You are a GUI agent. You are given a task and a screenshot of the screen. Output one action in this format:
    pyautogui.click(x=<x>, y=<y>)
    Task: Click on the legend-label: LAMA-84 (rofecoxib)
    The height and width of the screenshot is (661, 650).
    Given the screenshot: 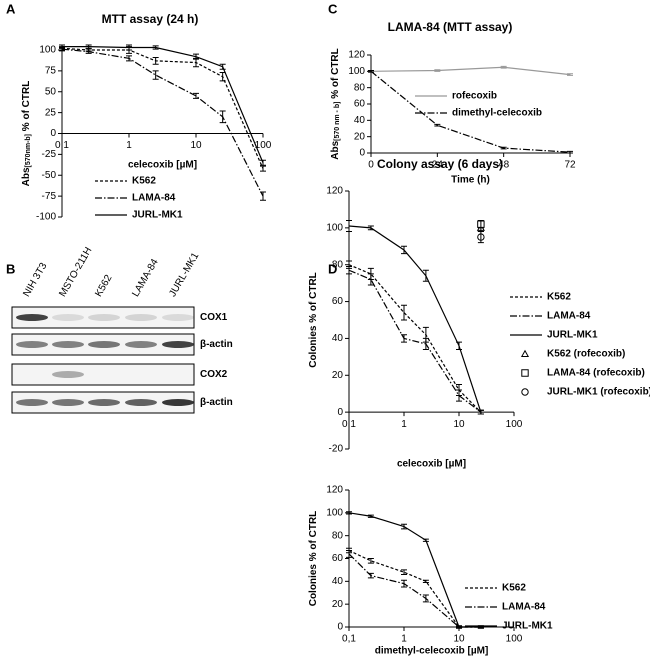 What is the action you would take?
    pyautogui.click(x=596, y=373)
    